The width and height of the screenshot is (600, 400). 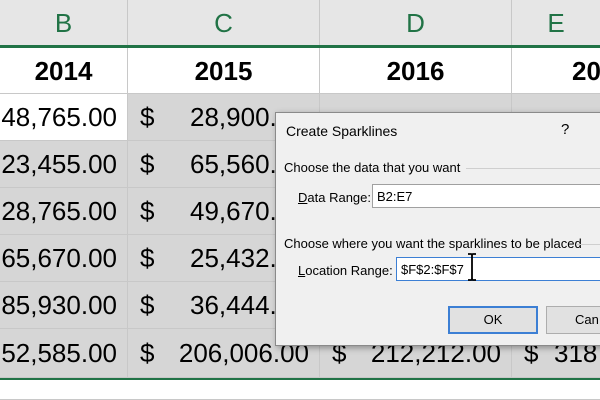 I want to click on cell-b-row2: 23,455.00, so click(x=64, y=164).